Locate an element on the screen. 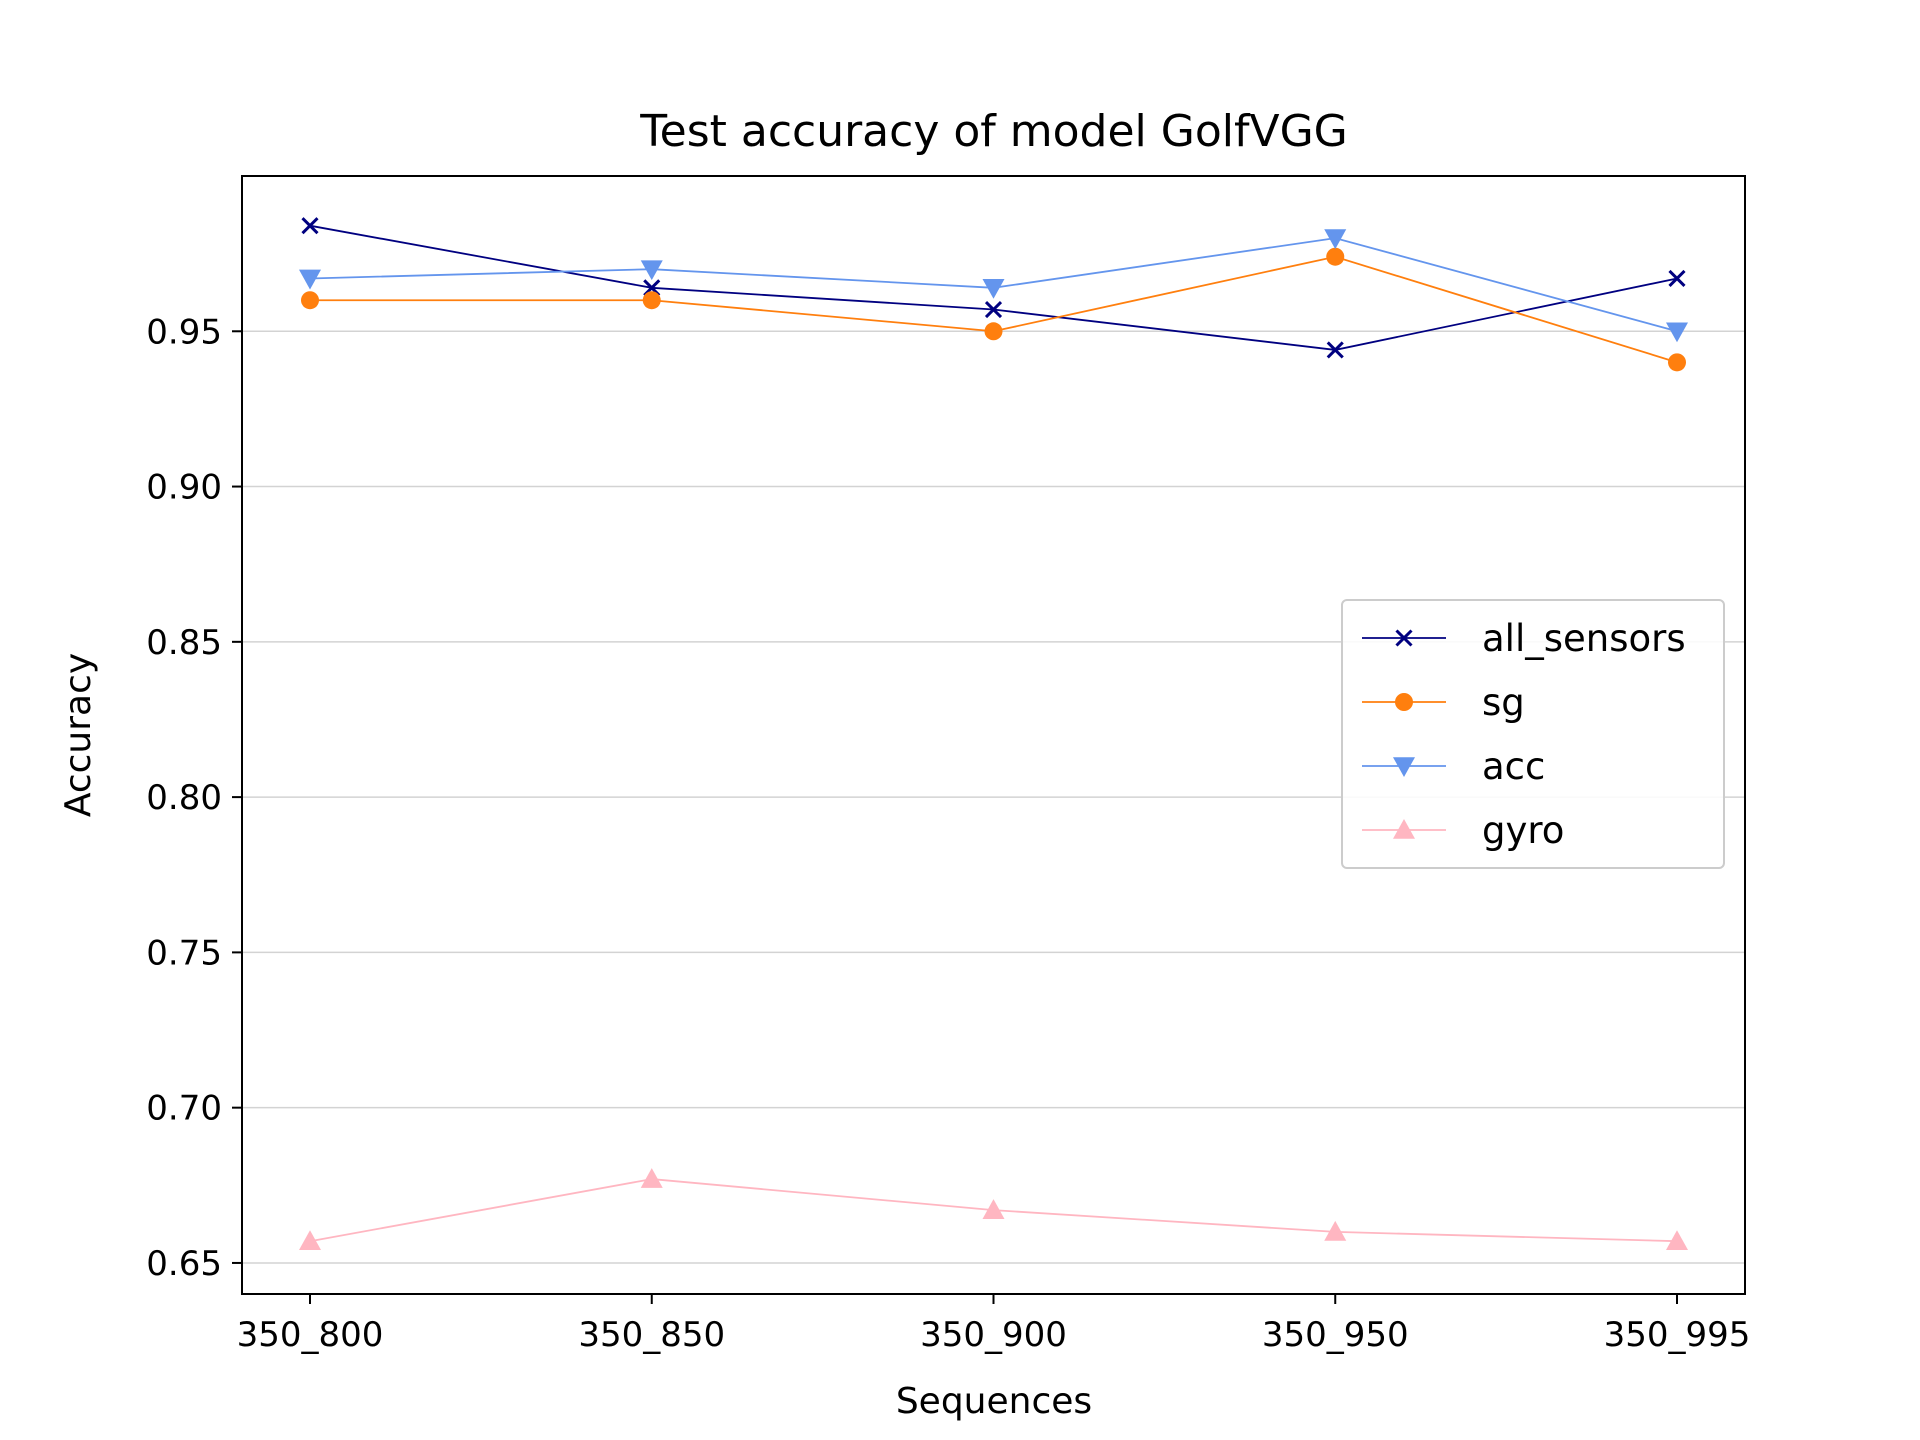 The width and height of the screenshot is (1920, 1440). x-tick-label: 350_850 is located at coordinates (651, 1335).